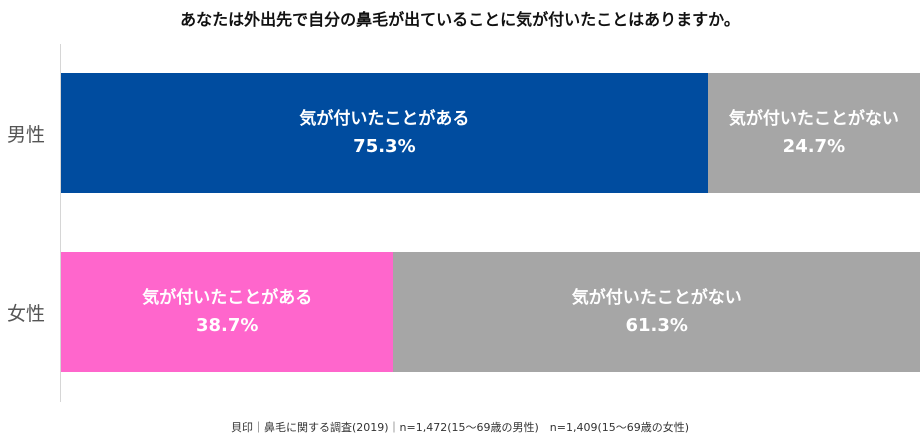 Image resolution: width=920 pixels, height=440 pixels. Describe the element at coordinates (60, 223) in the screenshot. I see `category-axis-line` at that location.